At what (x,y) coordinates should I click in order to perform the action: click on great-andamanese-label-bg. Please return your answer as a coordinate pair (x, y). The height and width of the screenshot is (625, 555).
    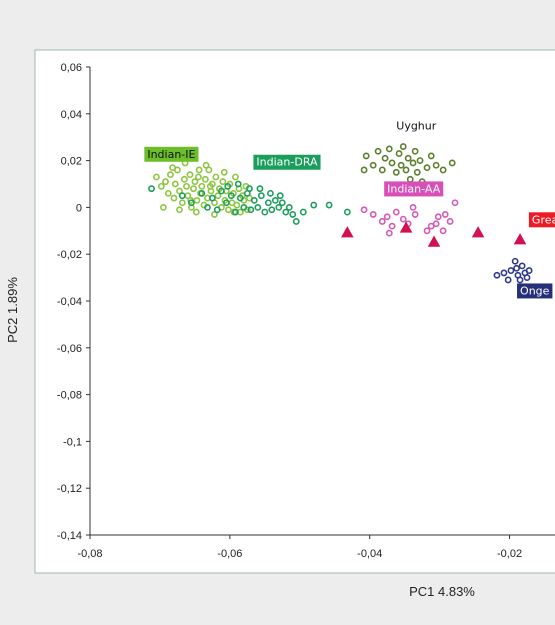
    Looking at the image, I should click on (541, 220).